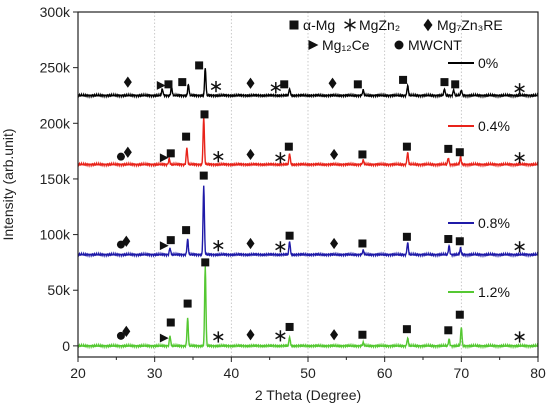 This screenshot has width=550, height=407. Describe the element at coordinates (55, 68) in the screenshot. I see `y-tick-label: 250k` at that location.